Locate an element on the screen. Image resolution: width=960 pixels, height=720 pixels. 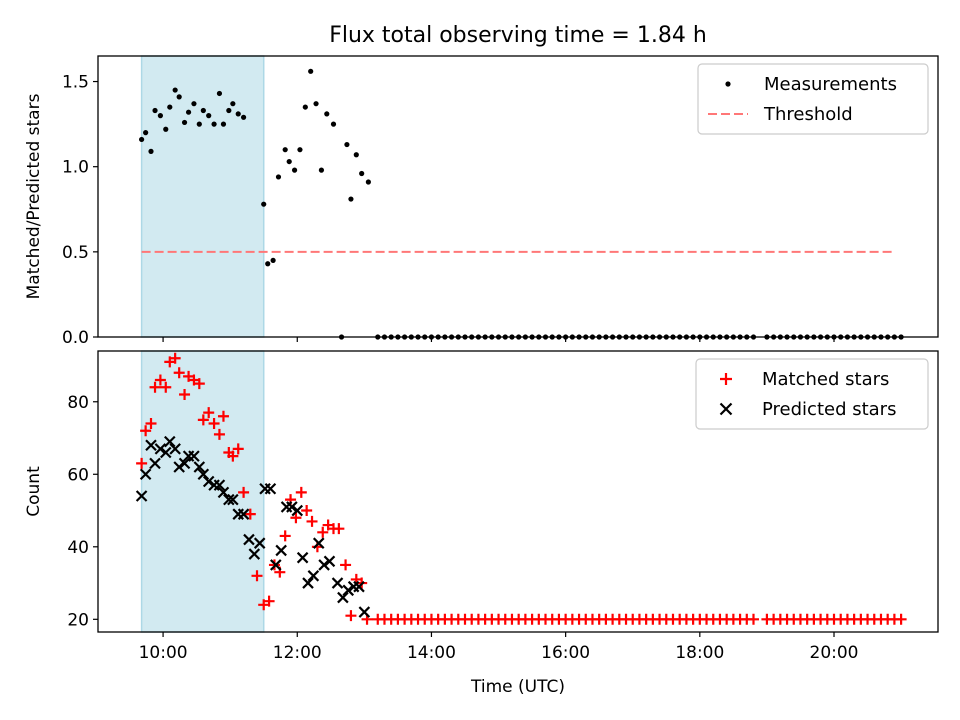
legend-box is located at coordinates (812, 394).